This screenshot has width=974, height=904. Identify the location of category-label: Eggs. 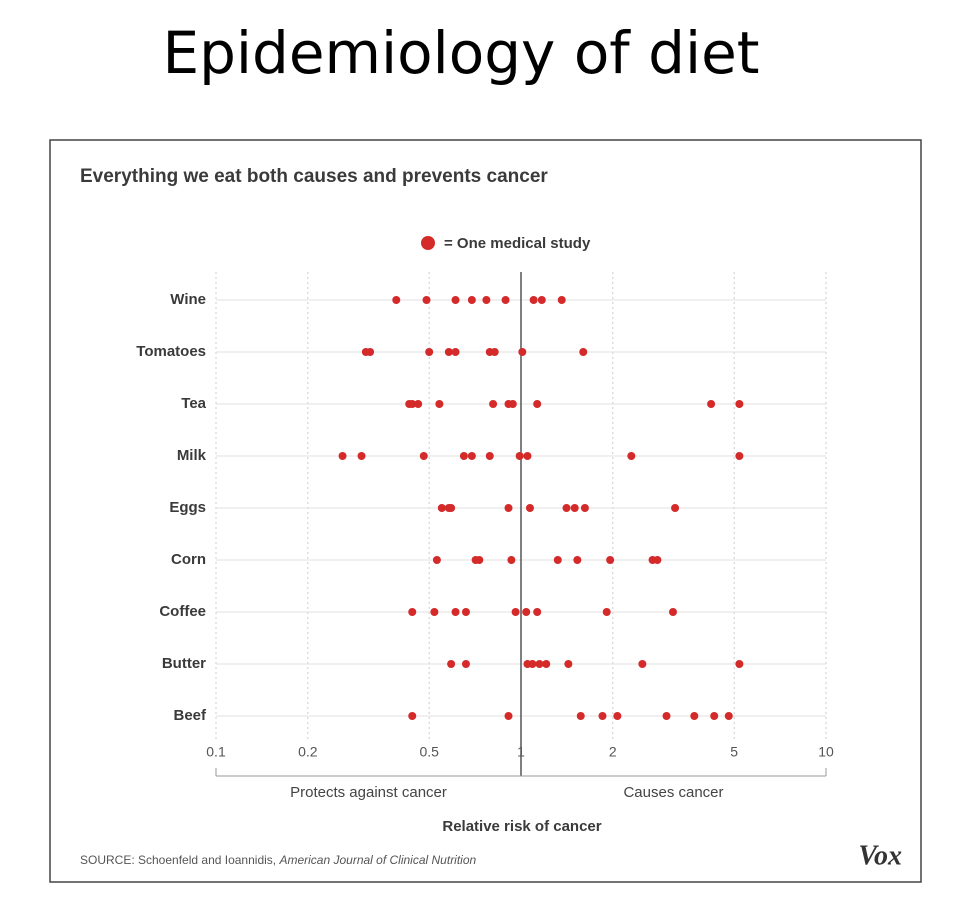
(187, 507).